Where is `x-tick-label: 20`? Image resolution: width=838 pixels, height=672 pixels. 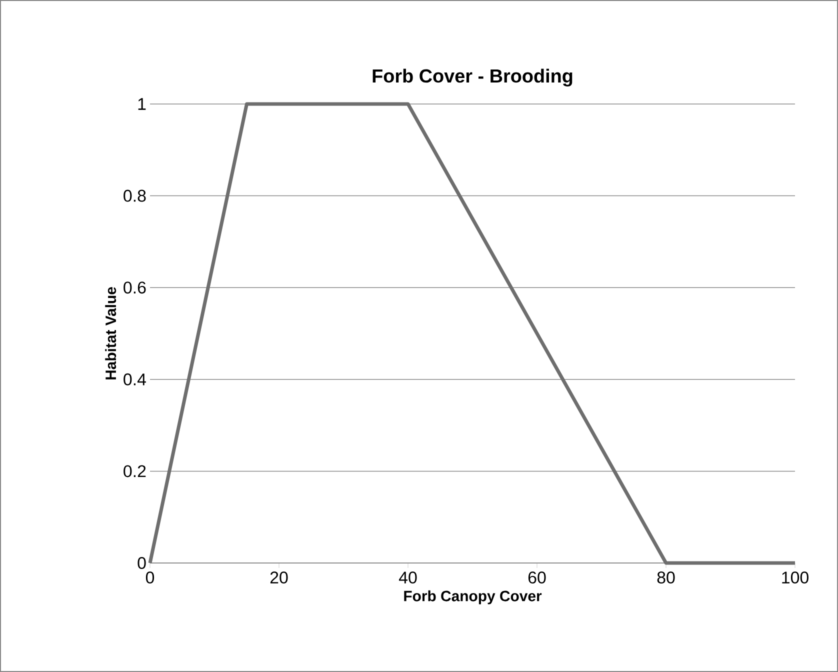
x-tick-label: 20 is located at coordinates (279, 578).